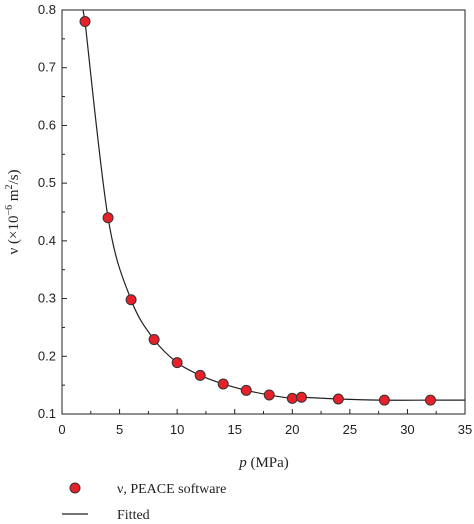 The height and width of the screenshot is (524, 474). Describe the element at coordinates (52, 211) in the screenshot. I see `y-axis-ticks: 0.1 0.2 0.3 0.4 0.5 0.6 0.7 0.8` at that location.